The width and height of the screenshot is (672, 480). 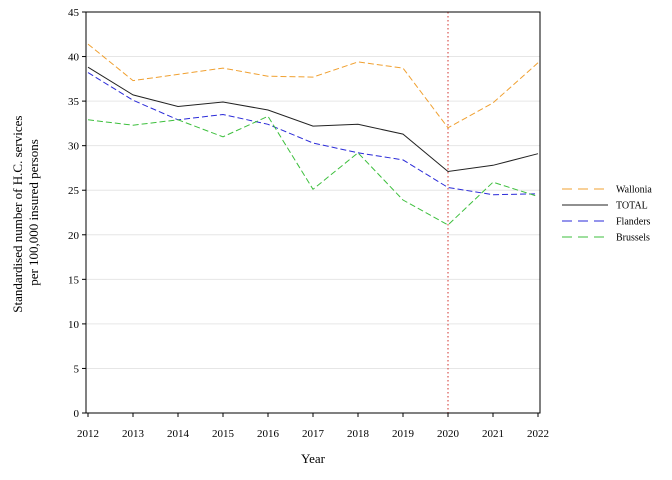 I want to click on x-tick-label: 2020, so click(x=448, y=434).